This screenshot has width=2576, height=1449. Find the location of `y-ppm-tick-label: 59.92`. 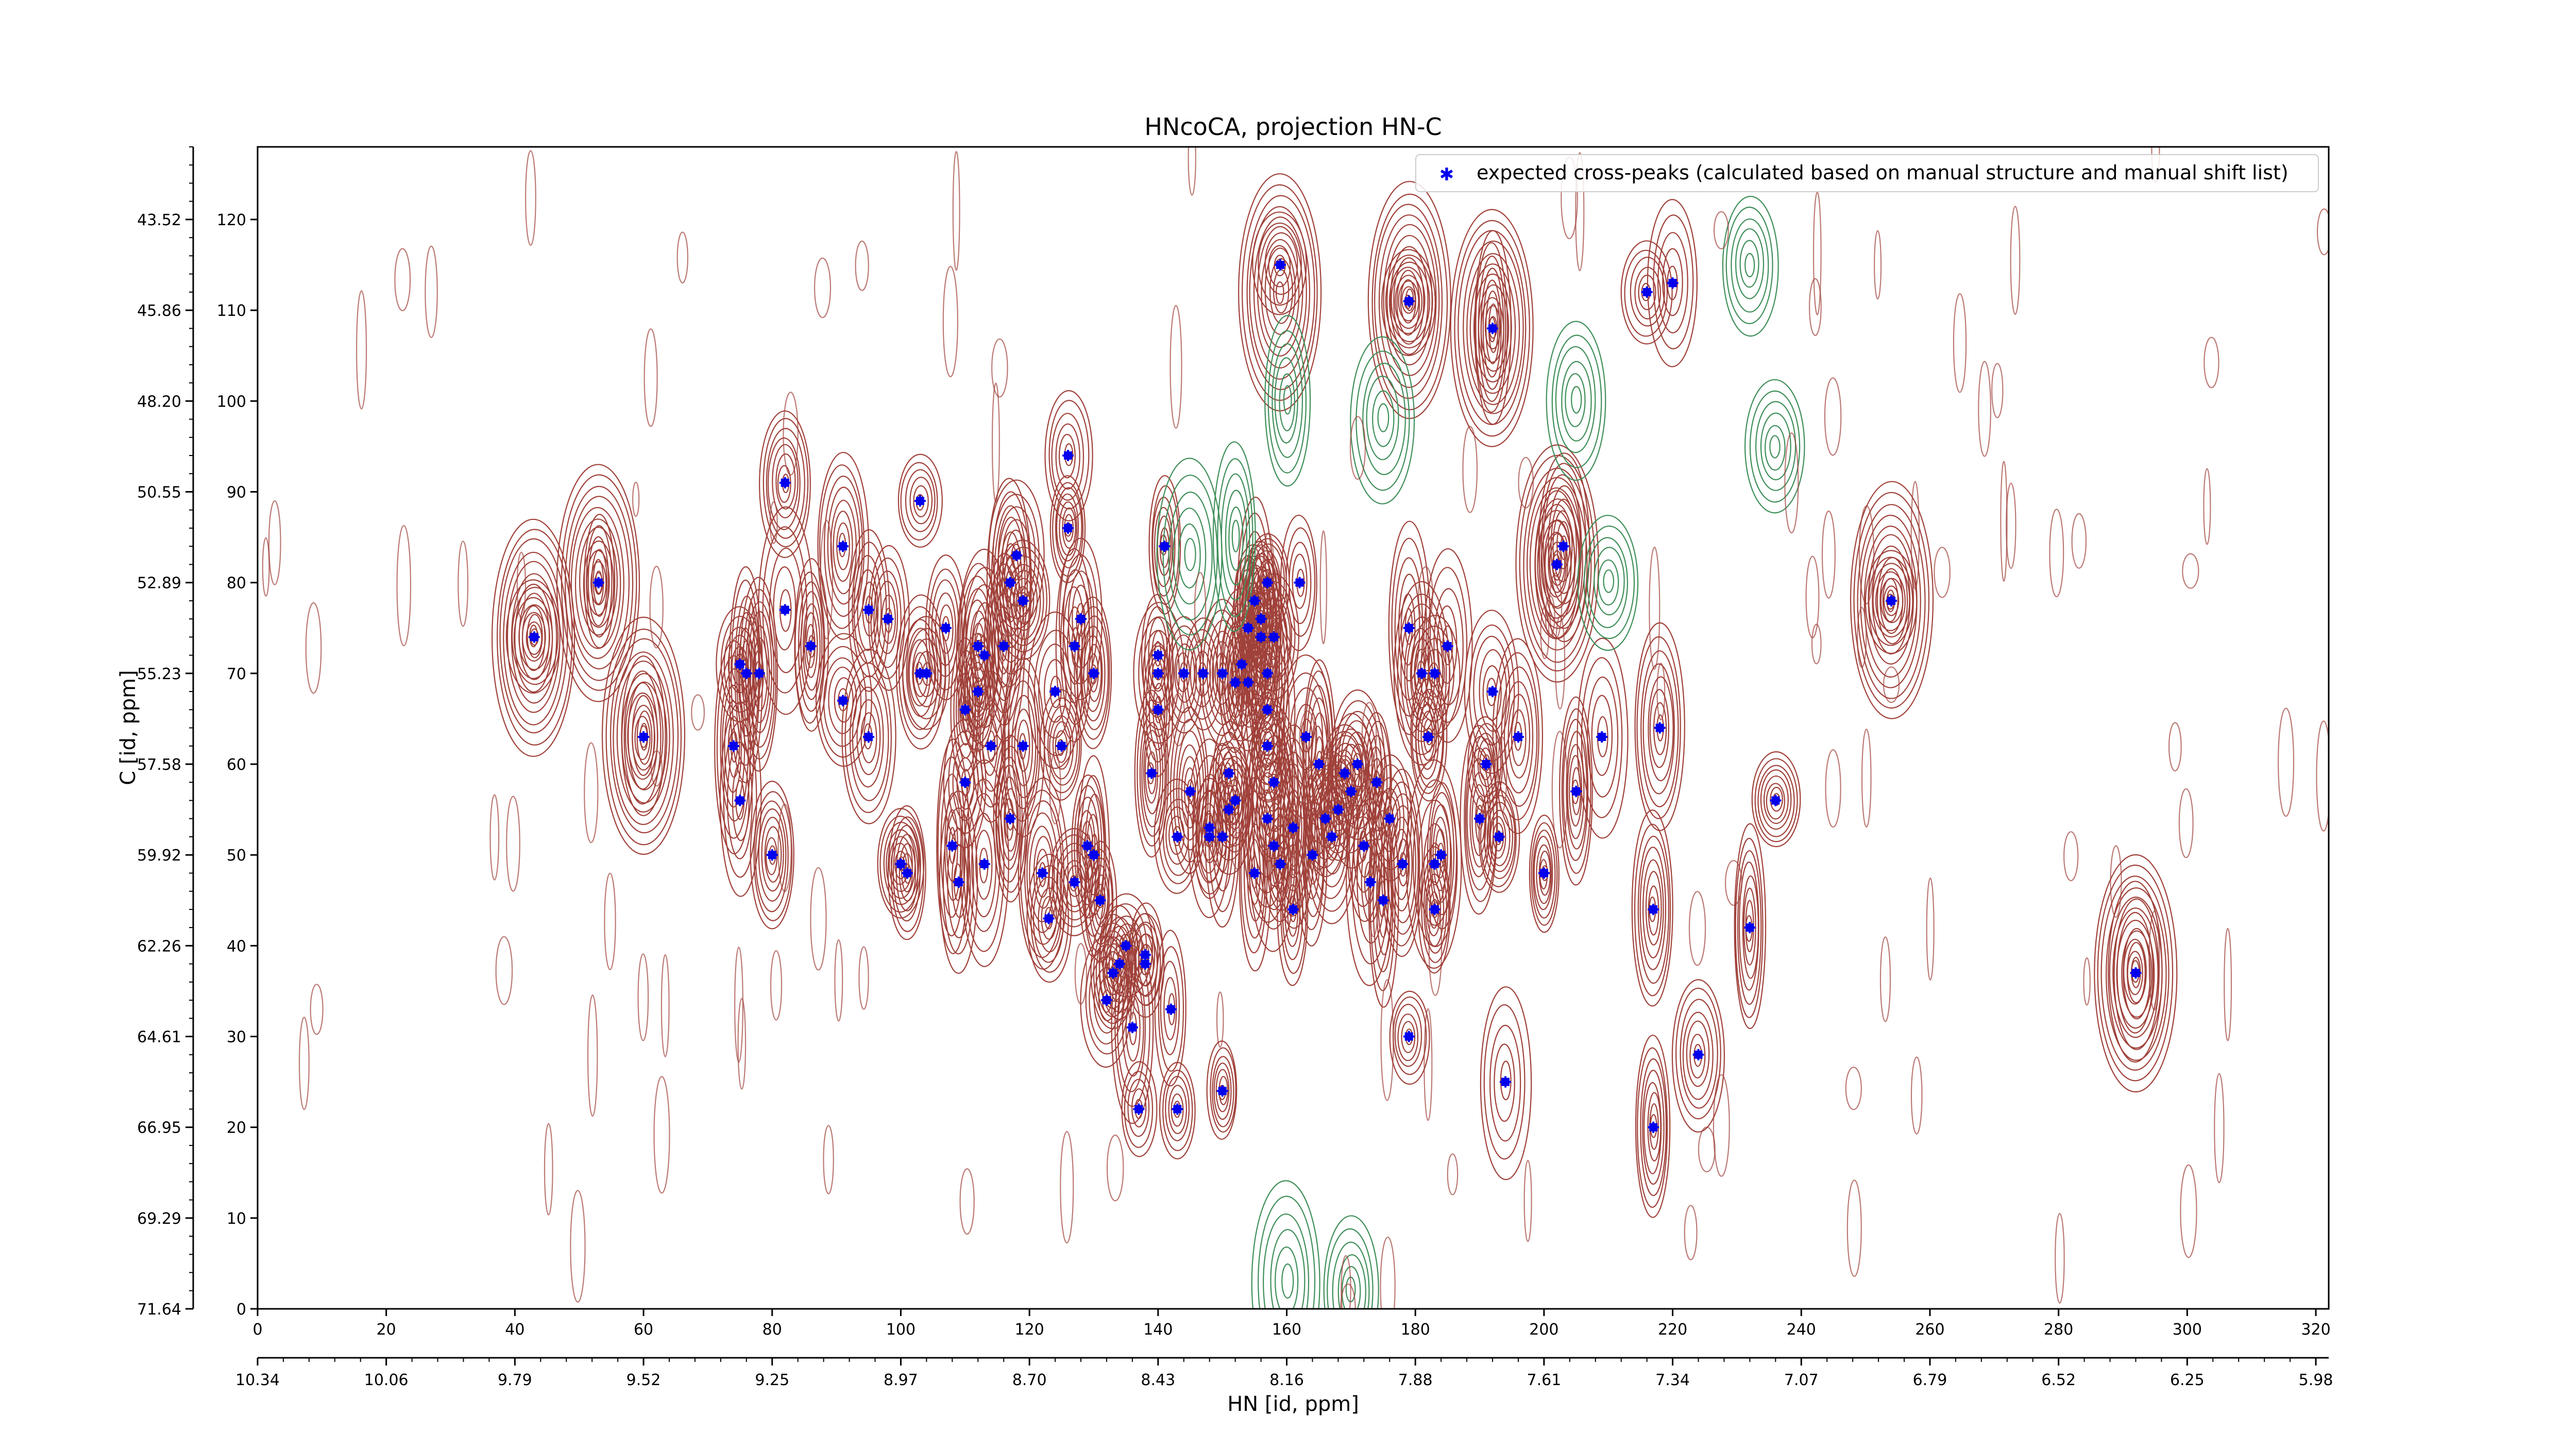

y-ppm-tick-label: 59.92 is located at coordinates (159, 856).